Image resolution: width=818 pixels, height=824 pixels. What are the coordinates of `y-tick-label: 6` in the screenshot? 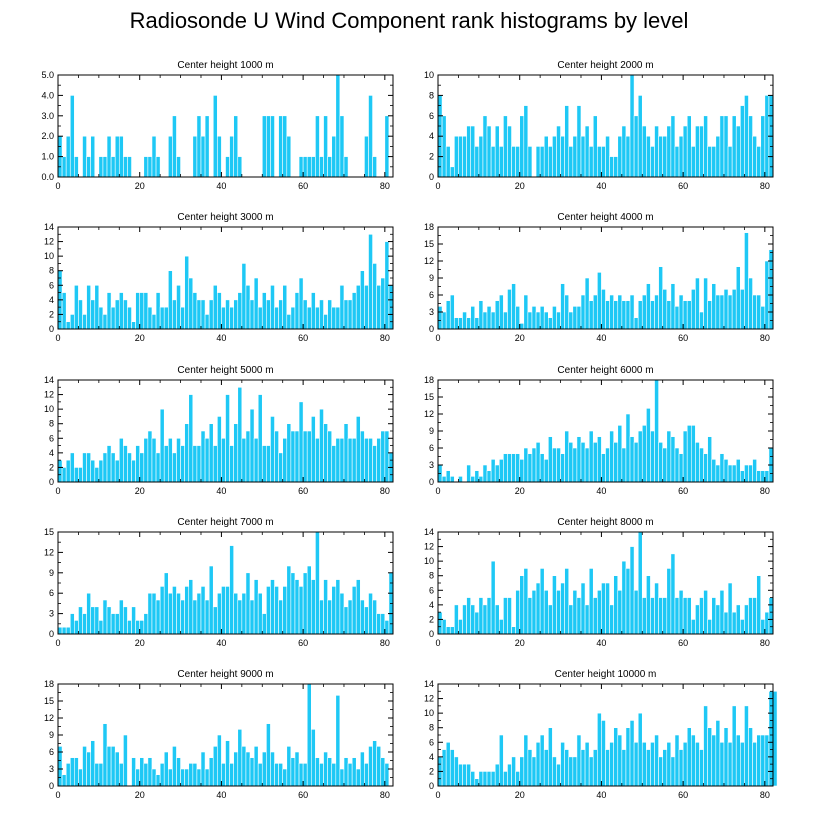 It's located at (51, 752).